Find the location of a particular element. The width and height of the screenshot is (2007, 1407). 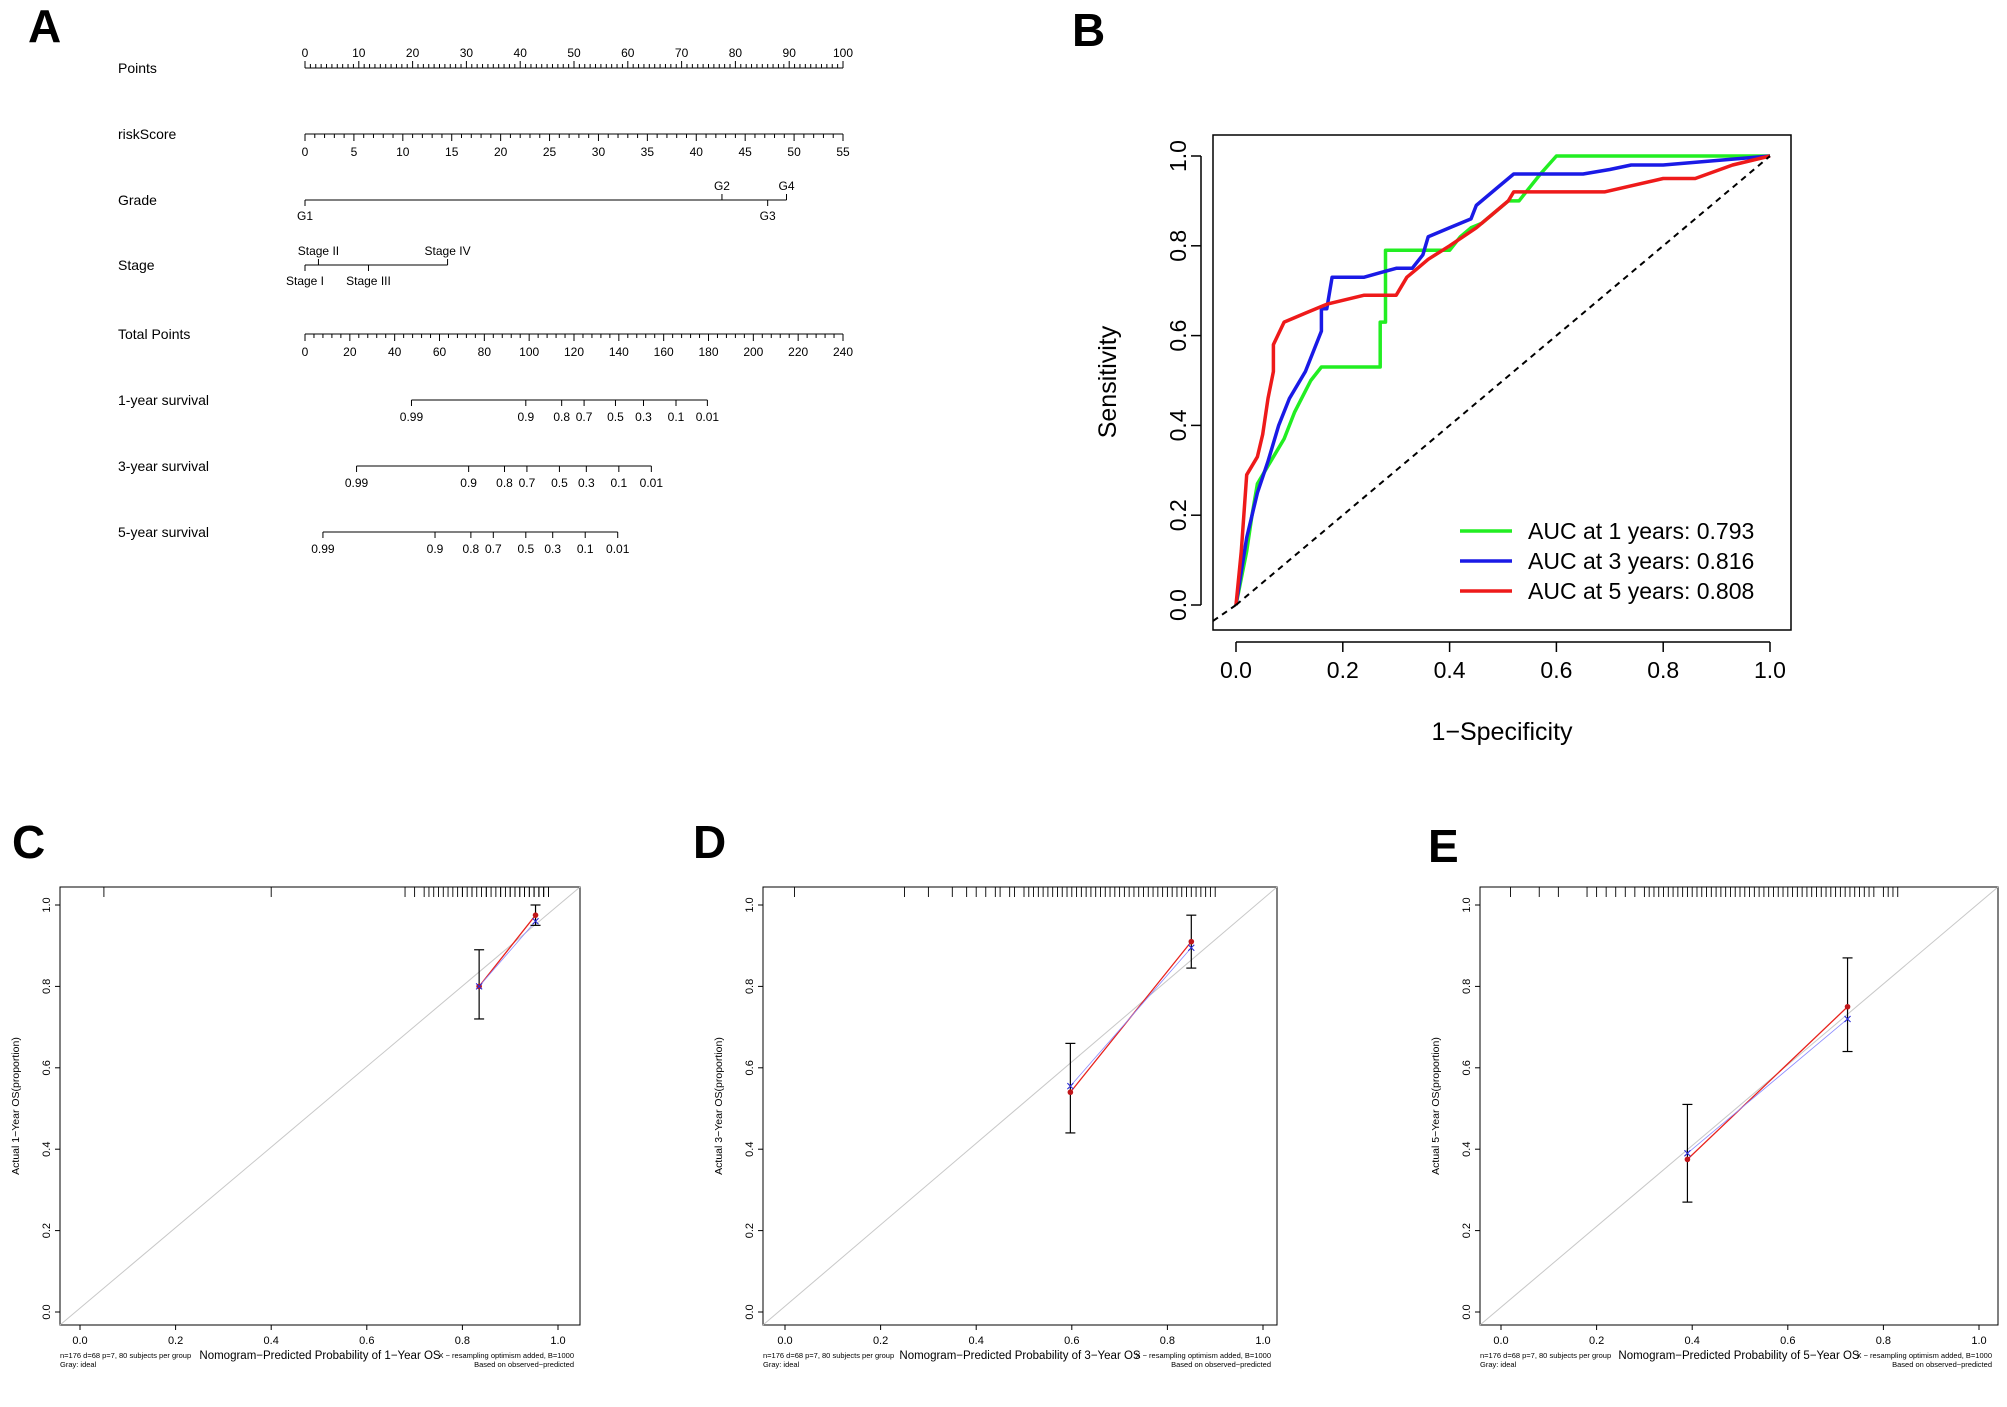

nomogram-row-label: Grade is located at coordinates (137, 200).